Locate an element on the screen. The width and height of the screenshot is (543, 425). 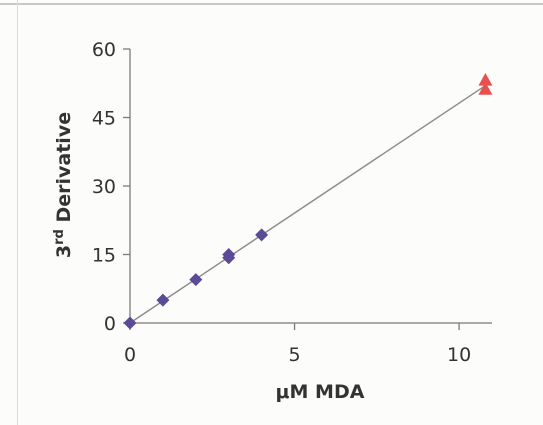
frame-border-left is located at coordinates (17, 212).